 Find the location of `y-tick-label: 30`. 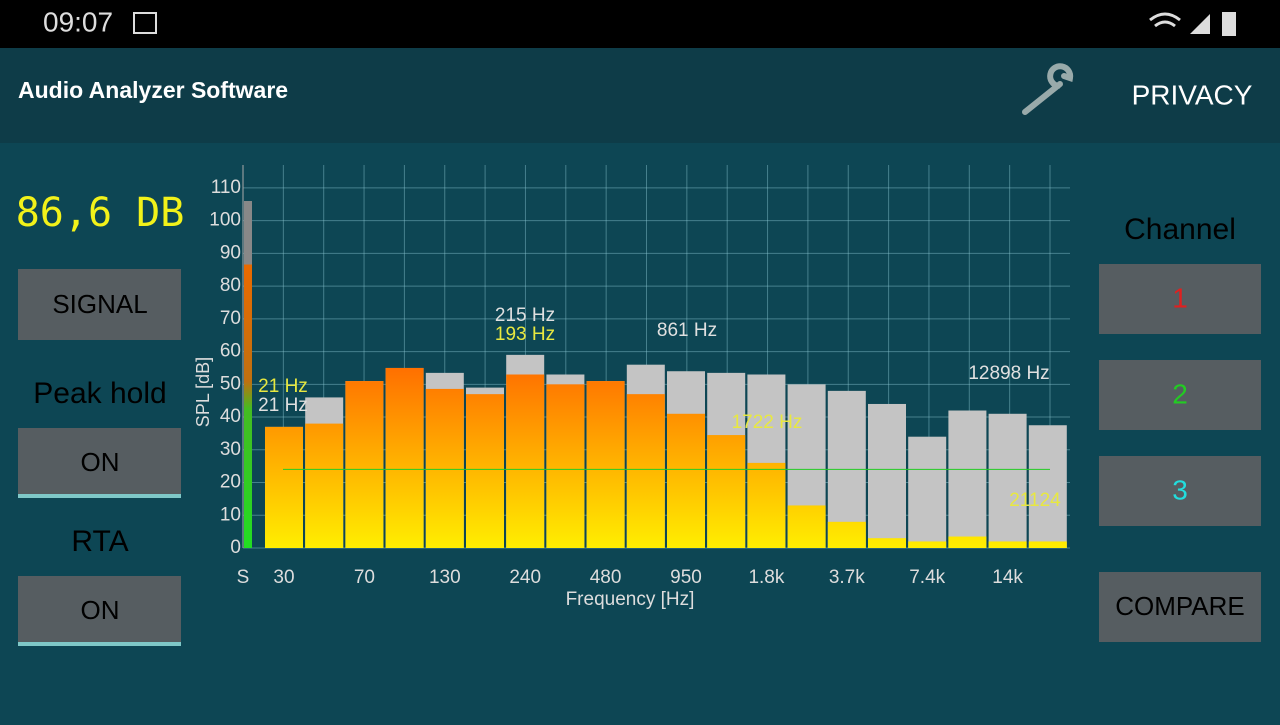

y-tick-label: 30 is located at coordinates (230, 449).